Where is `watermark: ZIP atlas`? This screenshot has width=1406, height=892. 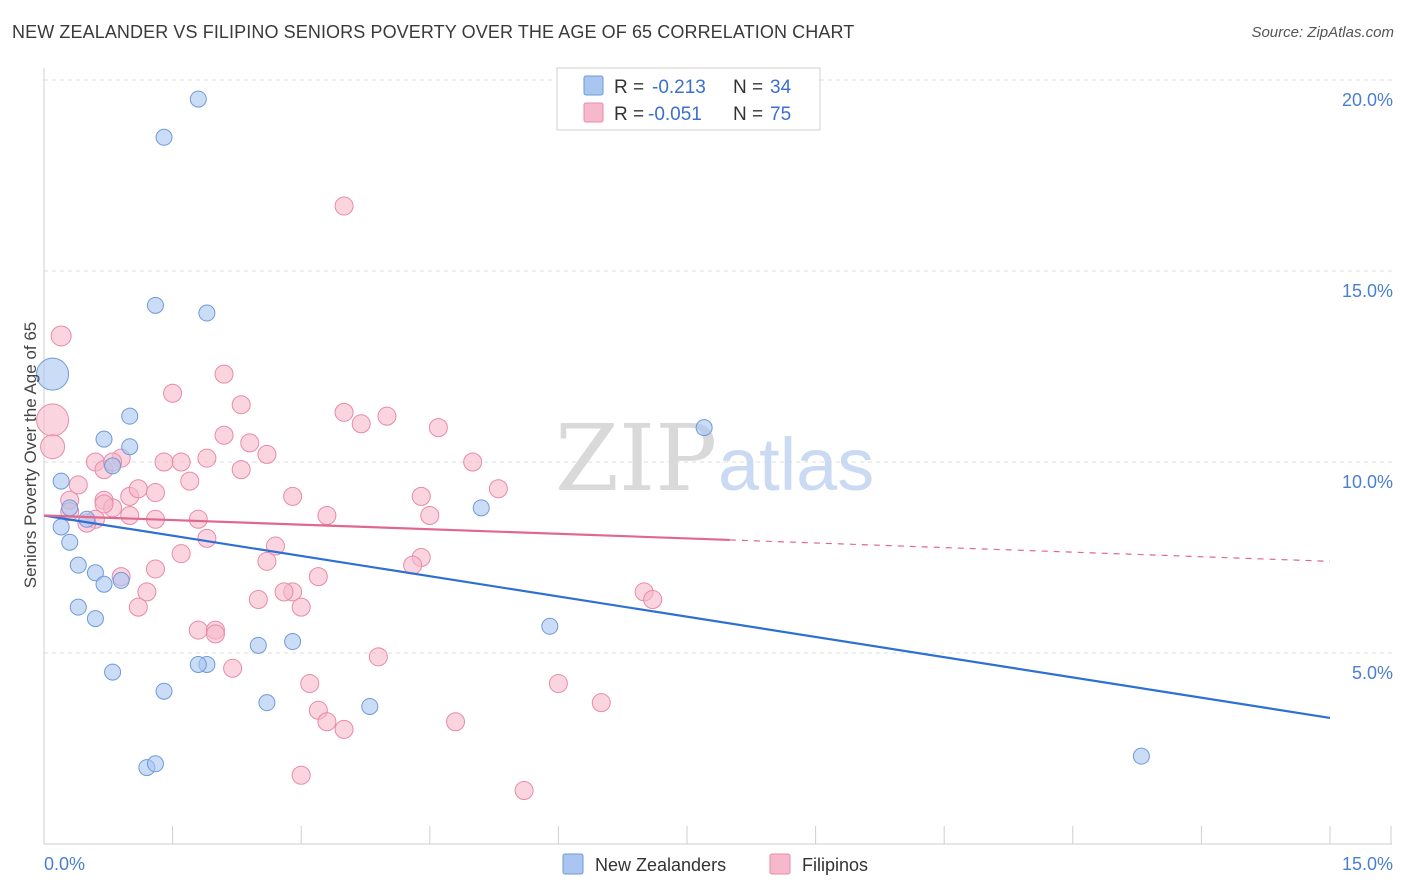
watermark: ZIP atlas is located at coordinates (714, 458).